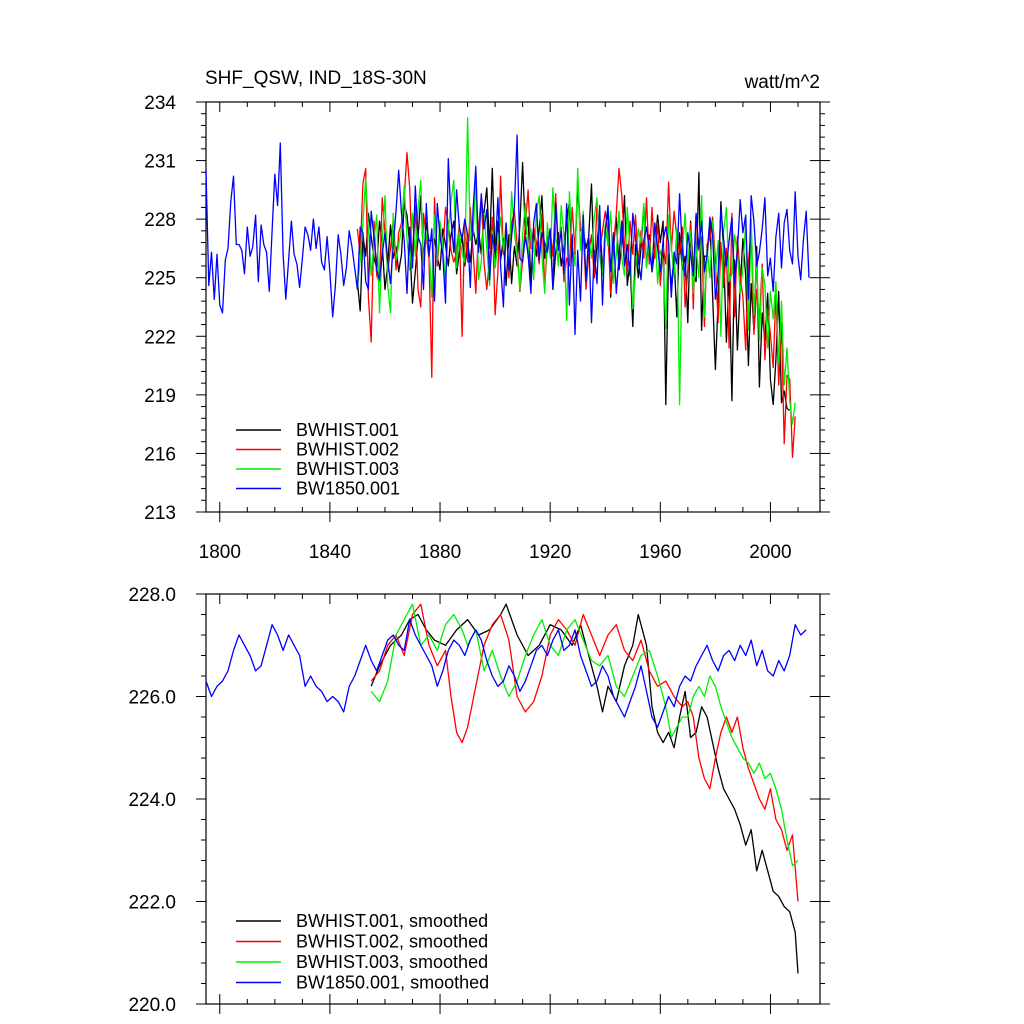  What do you see at coordinates (152, 595) in the screenshot?
I see `y-tick-label: 228.0` at bounding box center [152, 595].